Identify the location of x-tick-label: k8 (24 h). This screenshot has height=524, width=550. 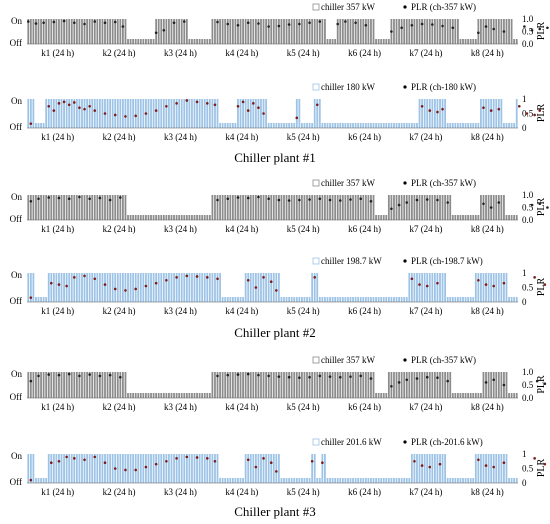
(487, 137).